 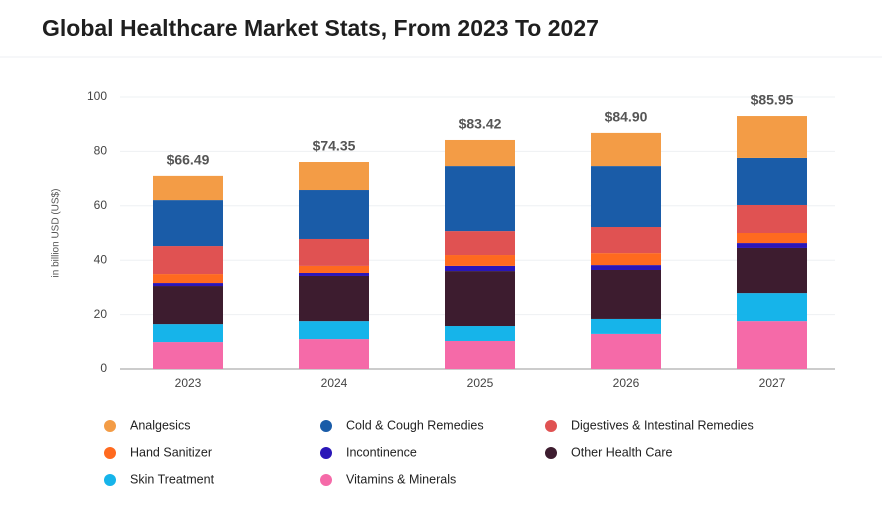 What do you see at coordinates (97, 96) in the screenshot?
I see `y-tick-label: 100` at bounding box center [97, 96].